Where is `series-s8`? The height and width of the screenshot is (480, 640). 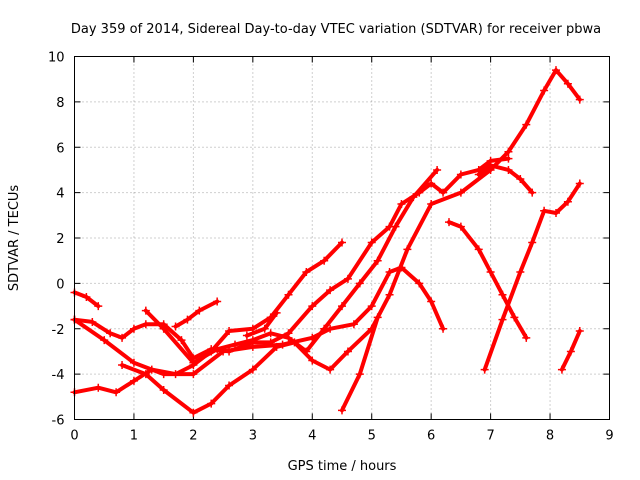
series-s8 is located at coordinates (261, 324).